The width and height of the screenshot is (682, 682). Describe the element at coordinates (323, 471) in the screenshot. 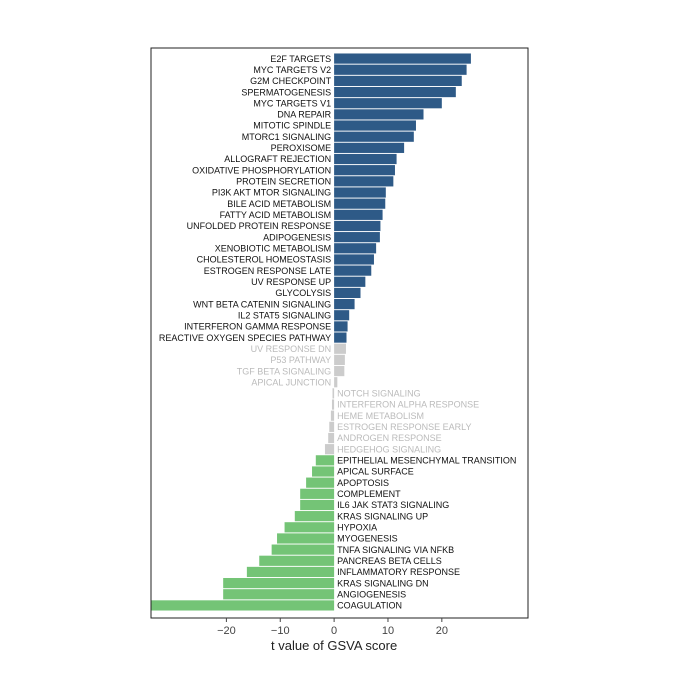

I see `bar-apical-surface` at that location.